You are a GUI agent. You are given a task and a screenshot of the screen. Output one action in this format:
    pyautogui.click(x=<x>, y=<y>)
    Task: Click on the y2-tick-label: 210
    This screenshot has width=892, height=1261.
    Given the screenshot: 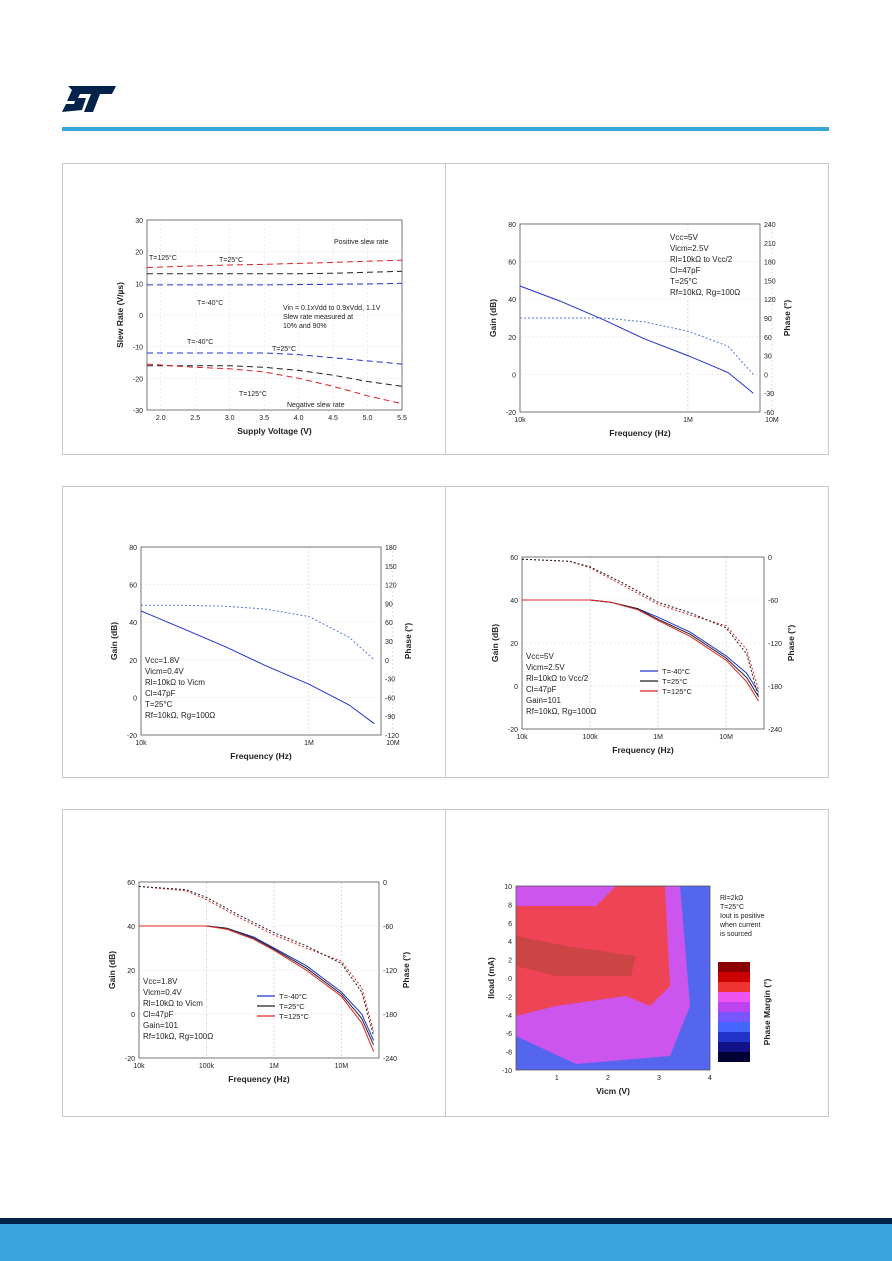 What is the action you would take?
    pyautogui.click(x=770, y=244)
    